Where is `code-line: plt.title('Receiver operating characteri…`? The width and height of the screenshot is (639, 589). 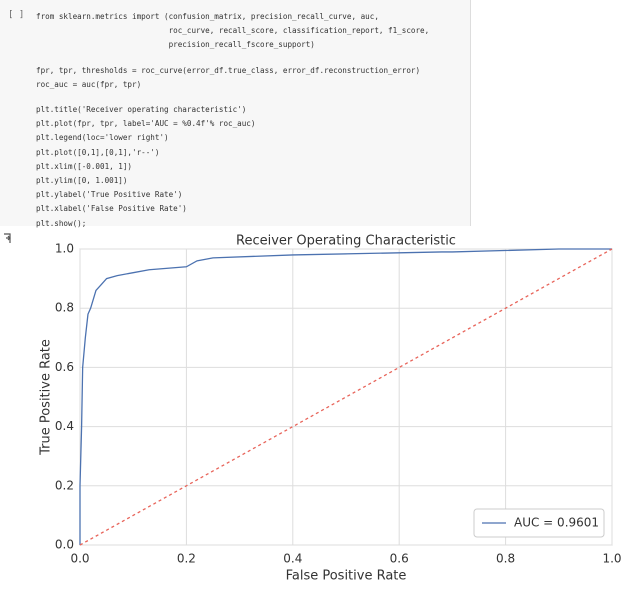 code-line: plt.title('Receiver operating characteri… is located at coordinates (141, 110).